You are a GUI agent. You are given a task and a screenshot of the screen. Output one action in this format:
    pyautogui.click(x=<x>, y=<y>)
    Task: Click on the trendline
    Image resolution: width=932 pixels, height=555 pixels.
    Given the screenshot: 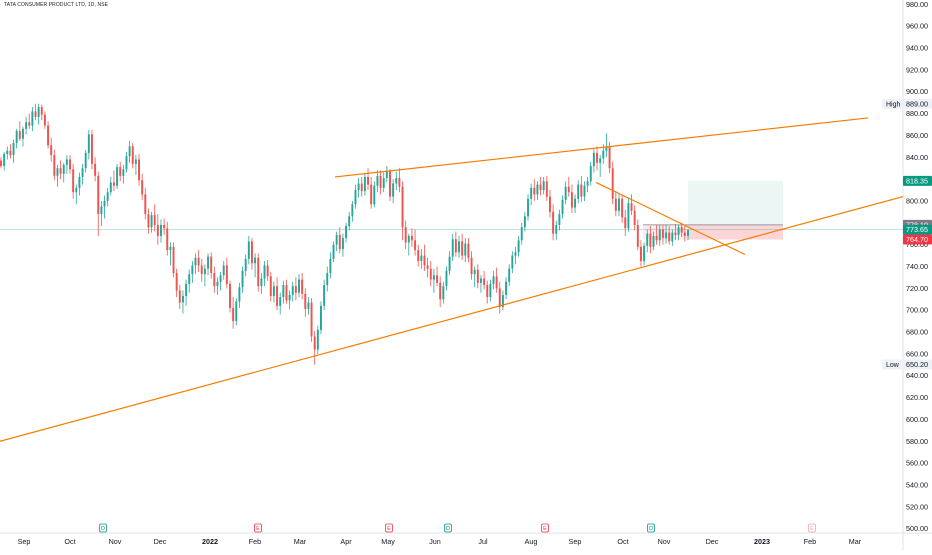 What is the action you would take?
    pyautogui.click(x=670, y=218)
    